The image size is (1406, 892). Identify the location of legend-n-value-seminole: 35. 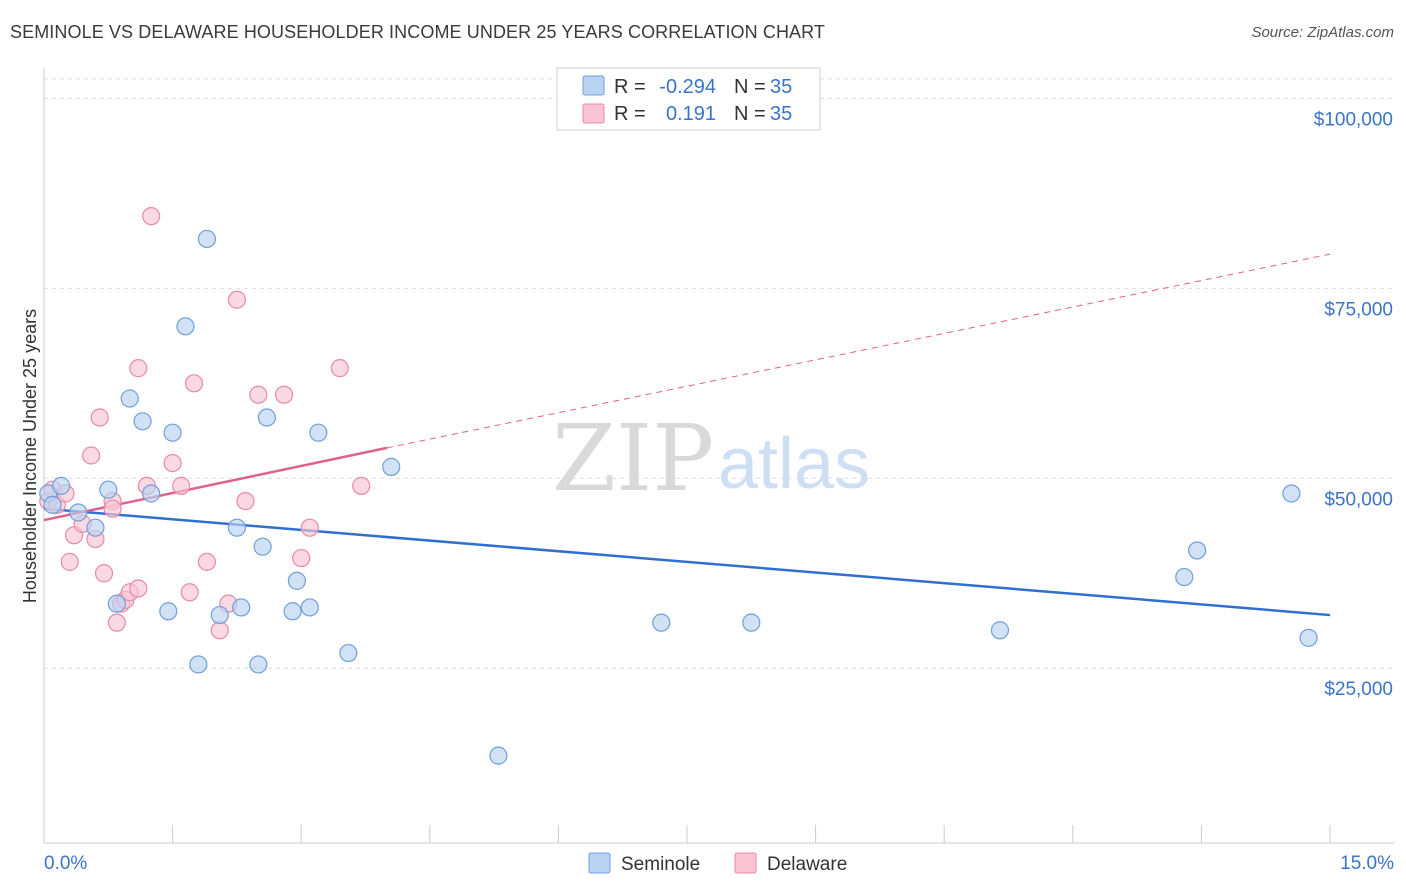
(781, 87).